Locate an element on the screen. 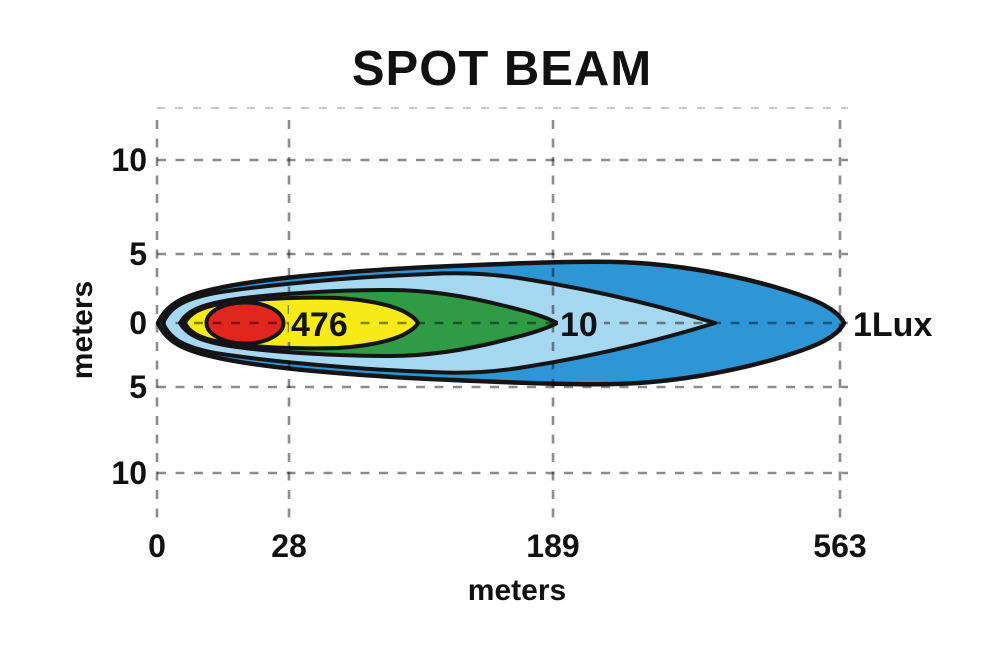 Image resolution: width=1000 pixels, height=669 pixels. backplate-1lux is located at coordinates (901, 323).